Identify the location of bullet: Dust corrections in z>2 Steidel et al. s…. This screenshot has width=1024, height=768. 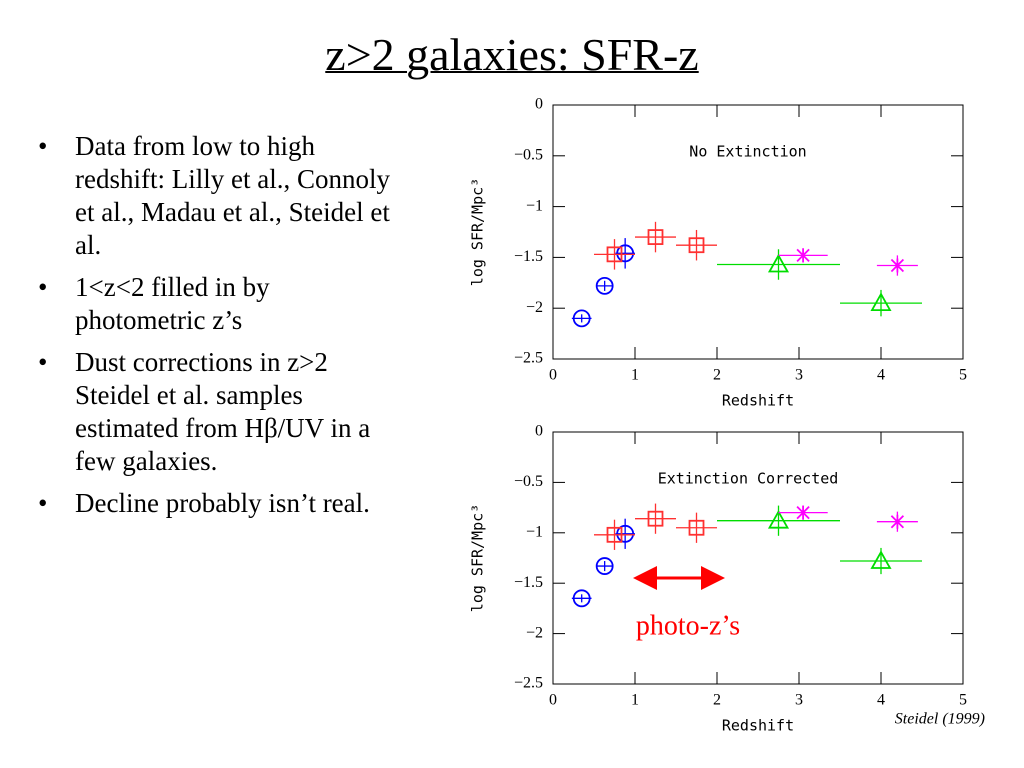
(218, 412).